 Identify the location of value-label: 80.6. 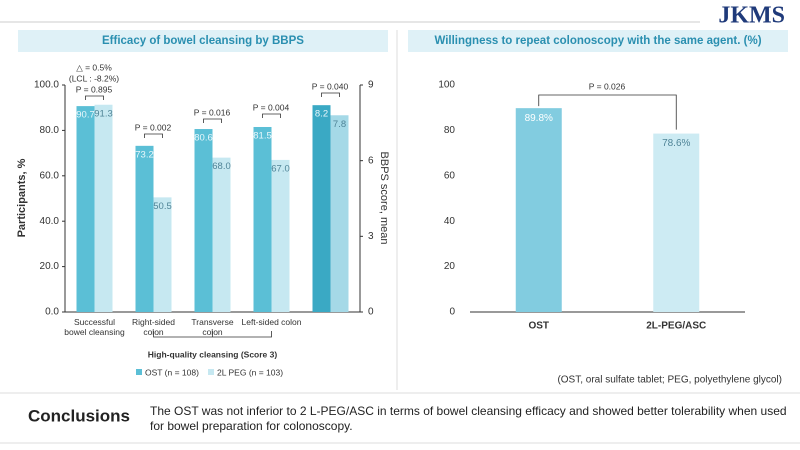
(203, 138).